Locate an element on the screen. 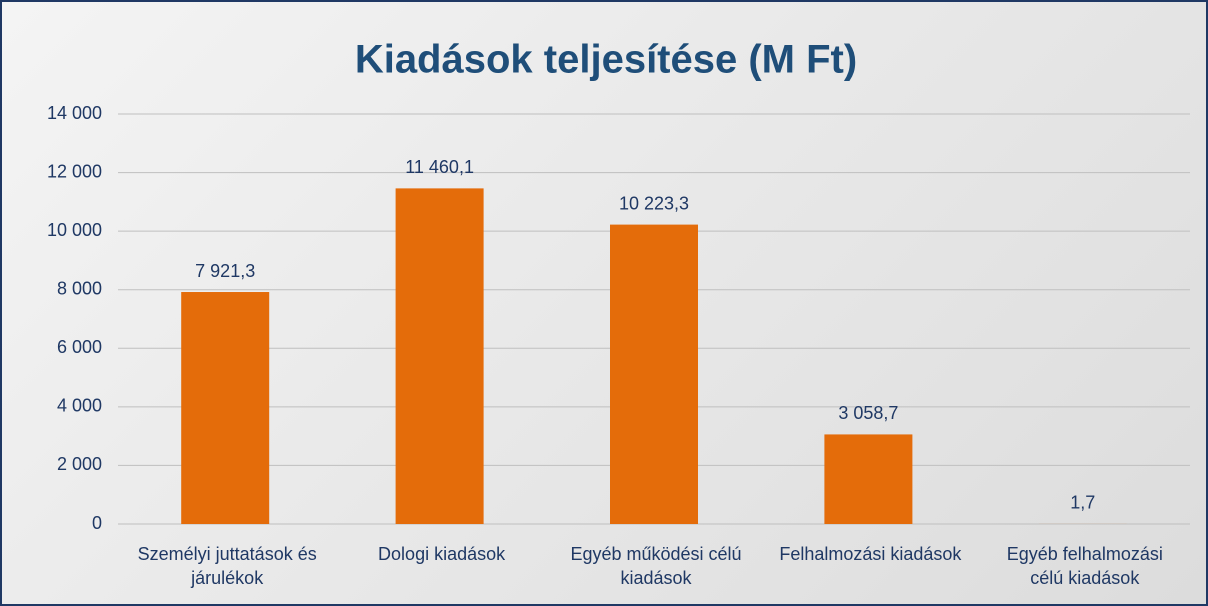  y-tick-label: 6 000 is located at coordinates (79, 347).